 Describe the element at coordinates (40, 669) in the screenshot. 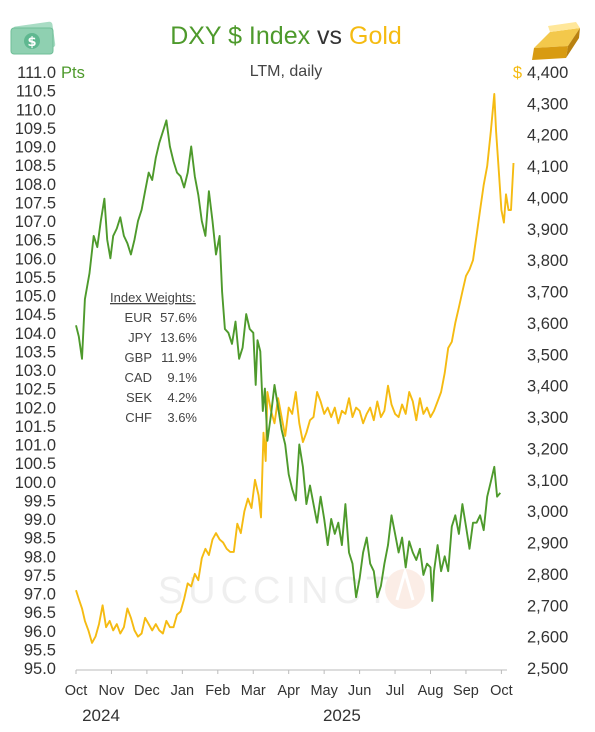

I see `left-tick-label: 95.0` at that location.